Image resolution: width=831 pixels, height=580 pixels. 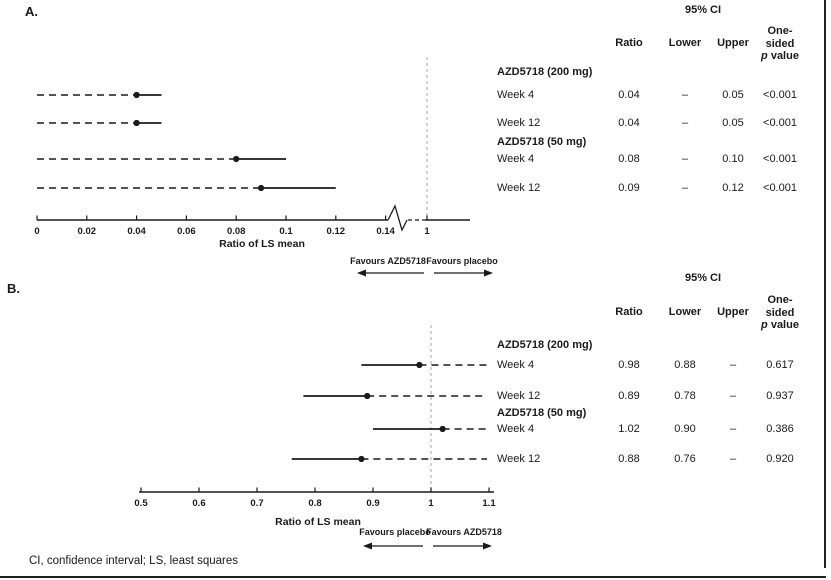 What do you see at coordinates (780, 365) in the screenshot?
I see `p-value: 0.617` at bounding box center [780, 365].